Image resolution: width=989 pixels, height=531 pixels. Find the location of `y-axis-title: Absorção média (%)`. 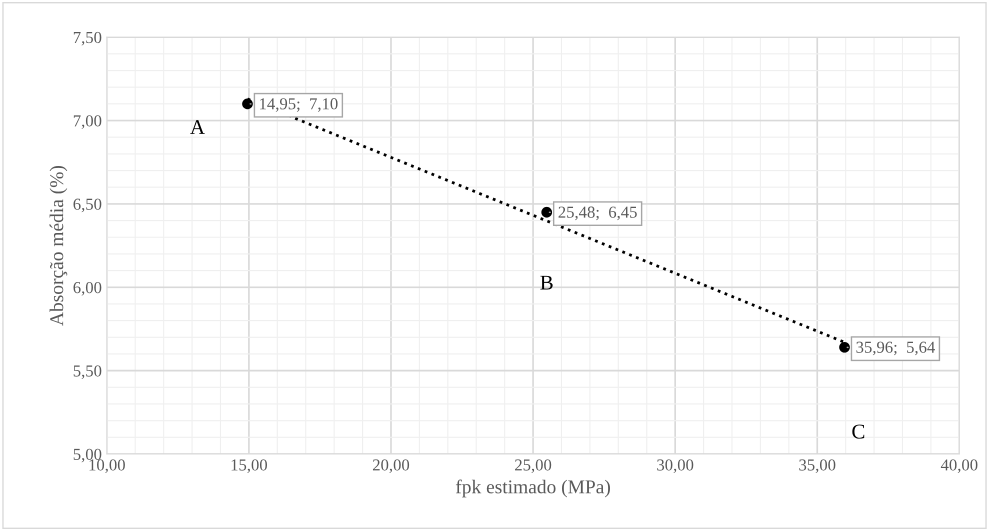

y-axis-title: Absorção média (%) is located at coordinates (59, 246).